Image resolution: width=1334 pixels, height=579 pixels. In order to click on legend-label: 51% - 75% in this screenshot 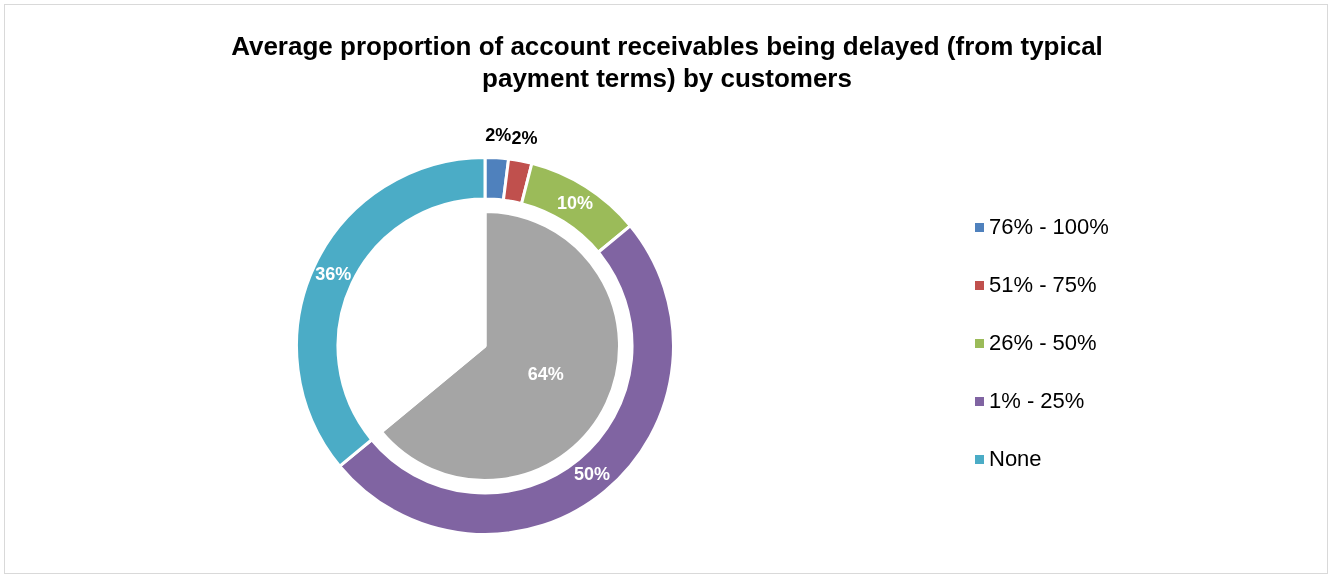, I will do `click(1043, 285)`.